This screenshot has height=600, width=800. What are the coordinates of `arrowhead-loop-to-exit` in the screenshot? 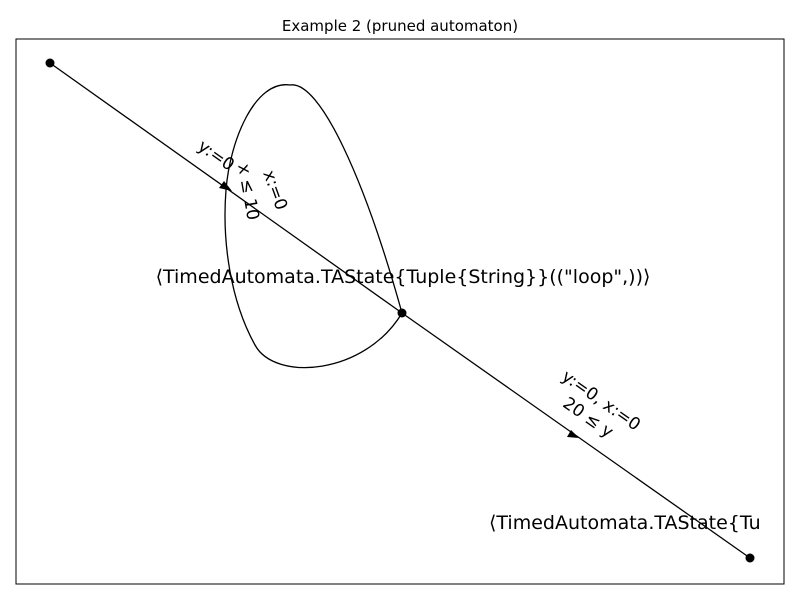 It's located at (573, 434).